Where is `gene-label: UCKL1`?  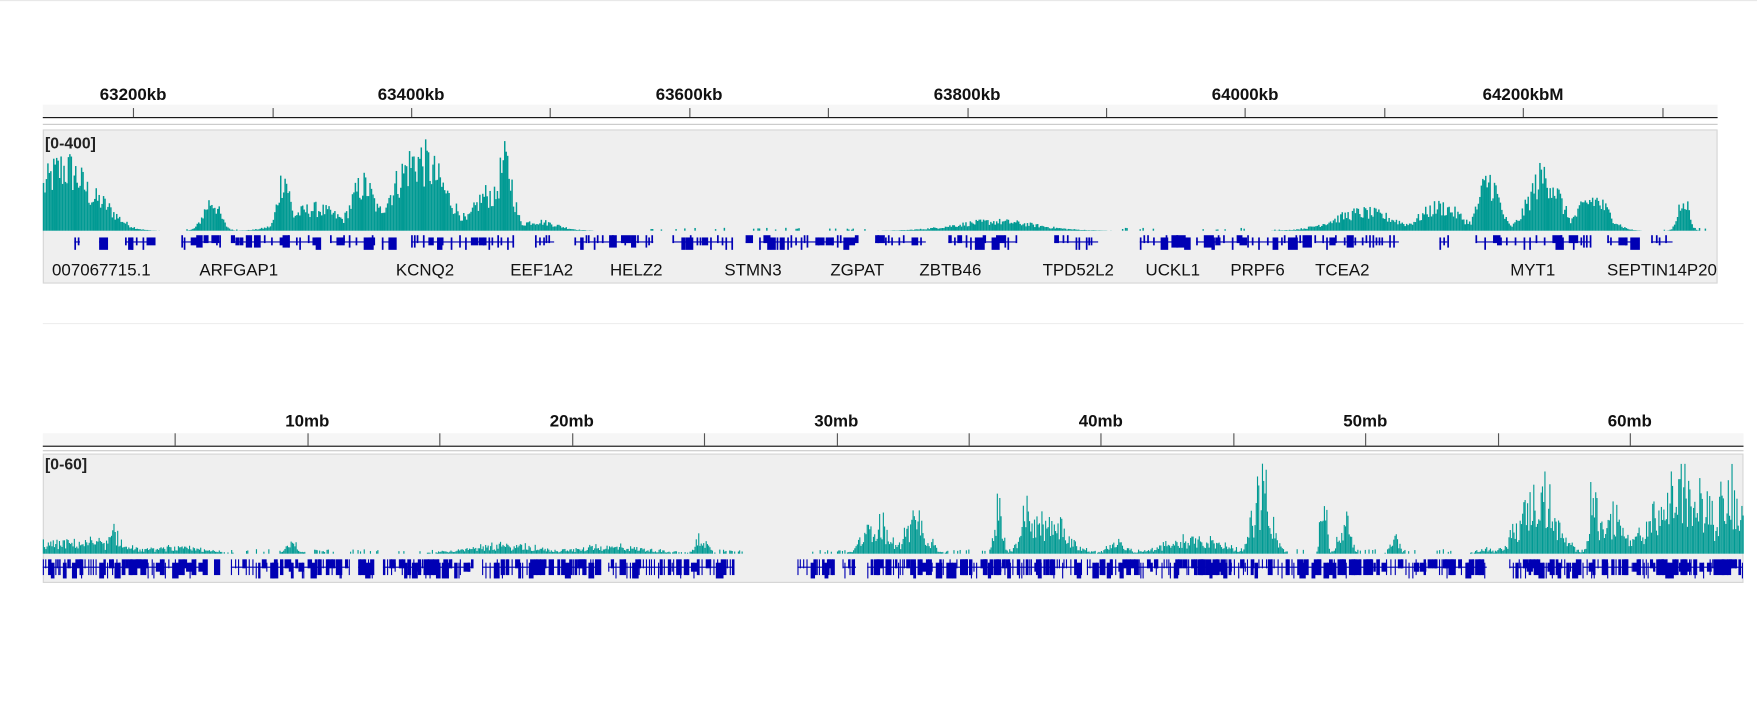 gene-label: UCKL1 is located at coordinates (1172, 271).